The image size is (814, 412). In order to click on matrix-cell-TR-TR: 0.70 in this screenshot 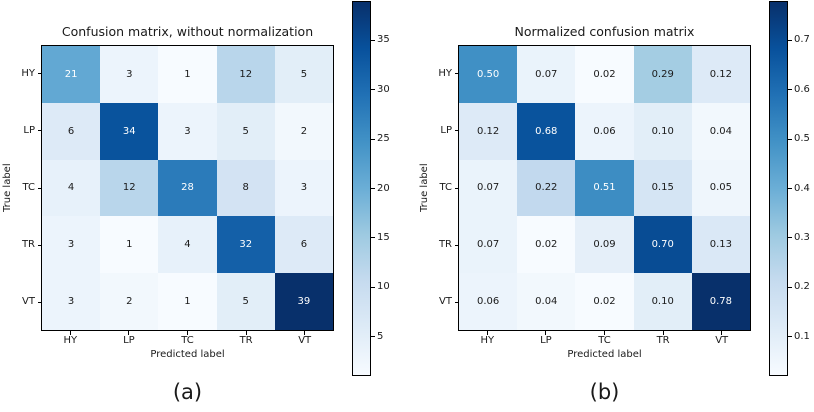, I will do `click(662, 245)`.